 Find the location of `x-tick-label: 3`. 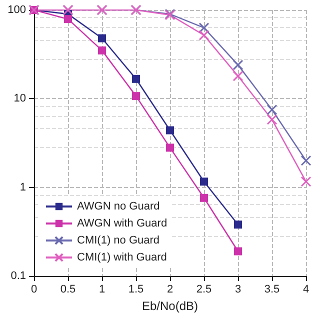

x-tick-label: 3 is located at coordinates (238, 290).